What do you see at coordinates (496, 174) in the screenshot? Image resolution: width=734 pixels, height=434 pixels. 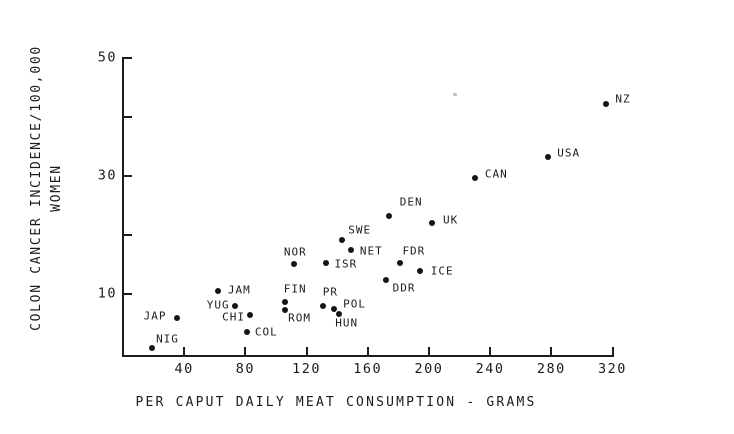 I see `data-point-label: CAN` at bounding box center [496, 174].